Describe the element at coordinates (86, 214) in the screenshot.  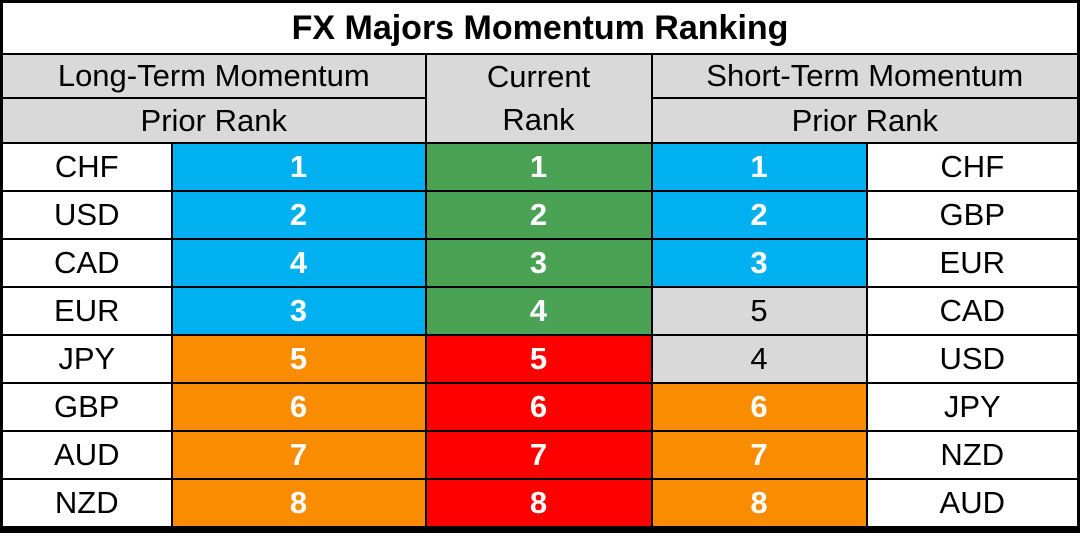
I see `lt-currency-cell: USD` at that location.